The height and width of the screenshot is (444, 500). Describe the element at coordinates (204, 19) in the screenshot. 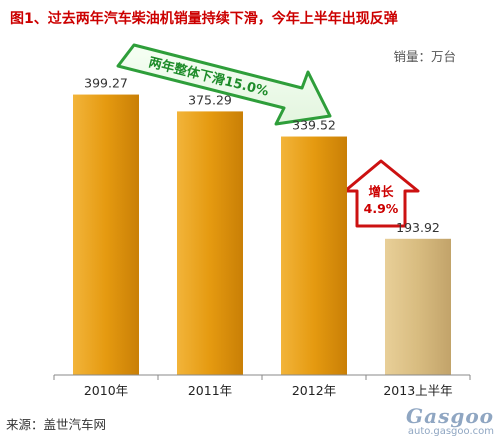

I see `chart-title: 图1、过去两年汽车柴油机销量持续下滑，今年上半年出现反弹` at that location.